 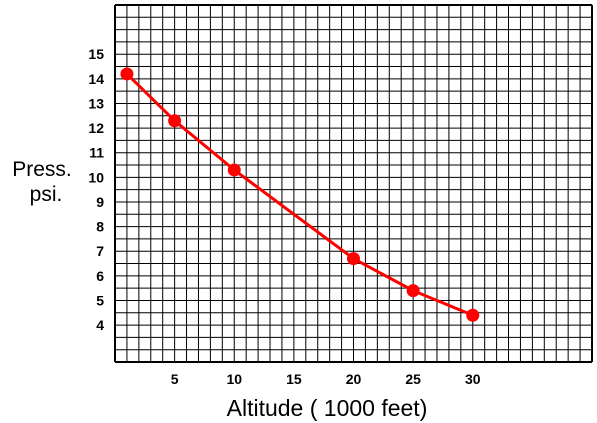 What do you see at coordinates (100, 325) in the screenshot?
I see `y-tick-label: 4` at bounding box center [100, 325].